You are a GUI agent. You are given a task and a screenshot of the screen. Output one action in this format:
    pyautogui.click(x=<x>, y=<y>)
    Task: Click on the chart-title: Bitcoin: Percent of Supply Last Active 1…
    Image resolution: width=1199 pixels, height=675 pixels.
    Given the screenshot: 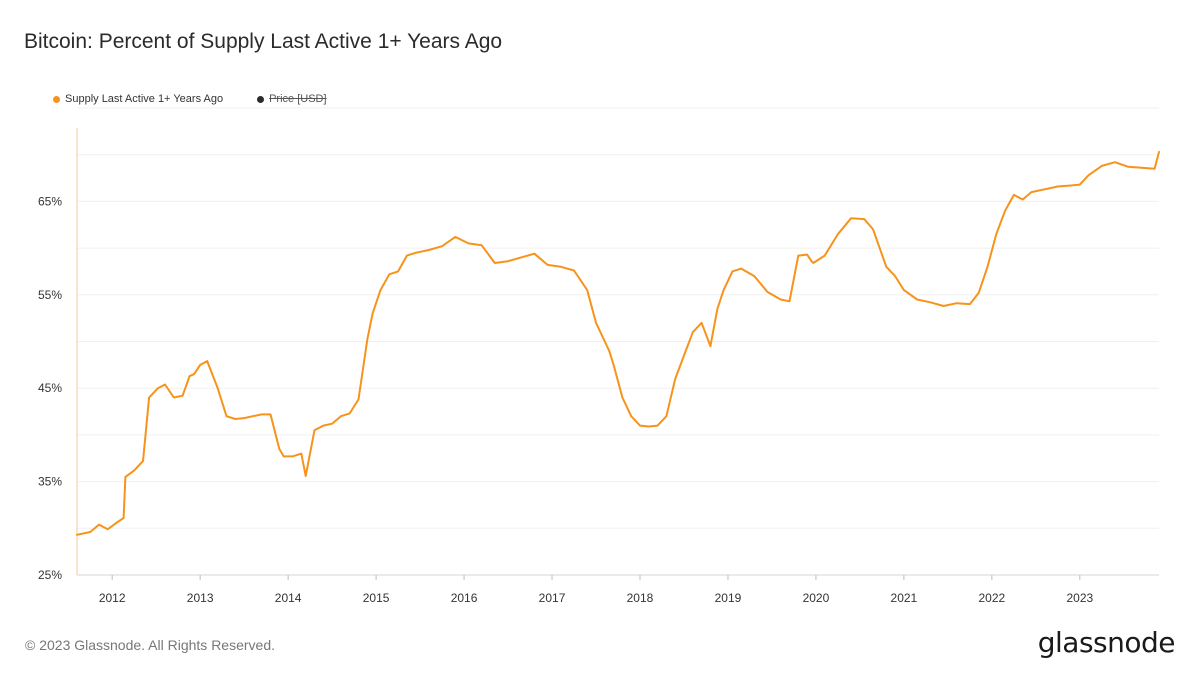 What is the action you would take?
    pyautogui.click(x=263, y=41)
    